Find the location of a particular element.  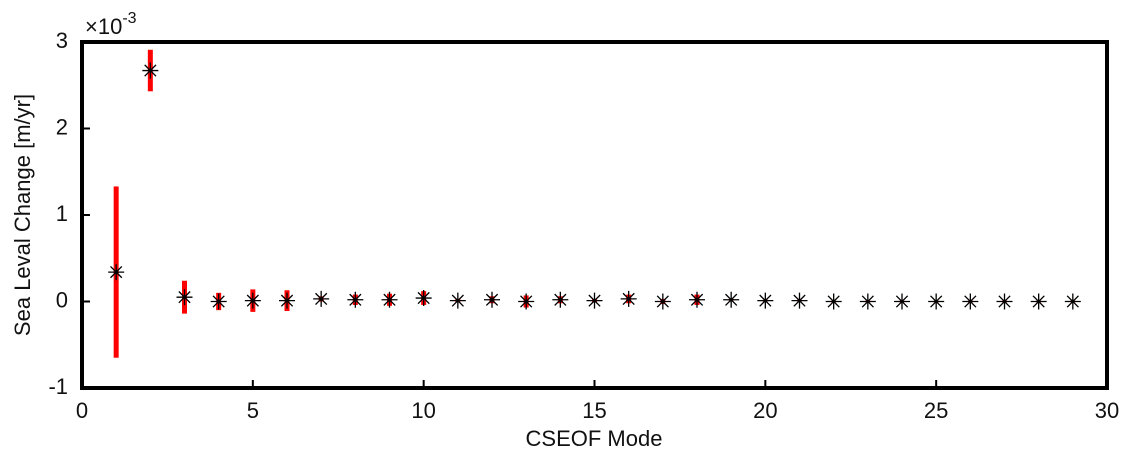

x-tick-label: 0 is located at coordinates (82, 410).